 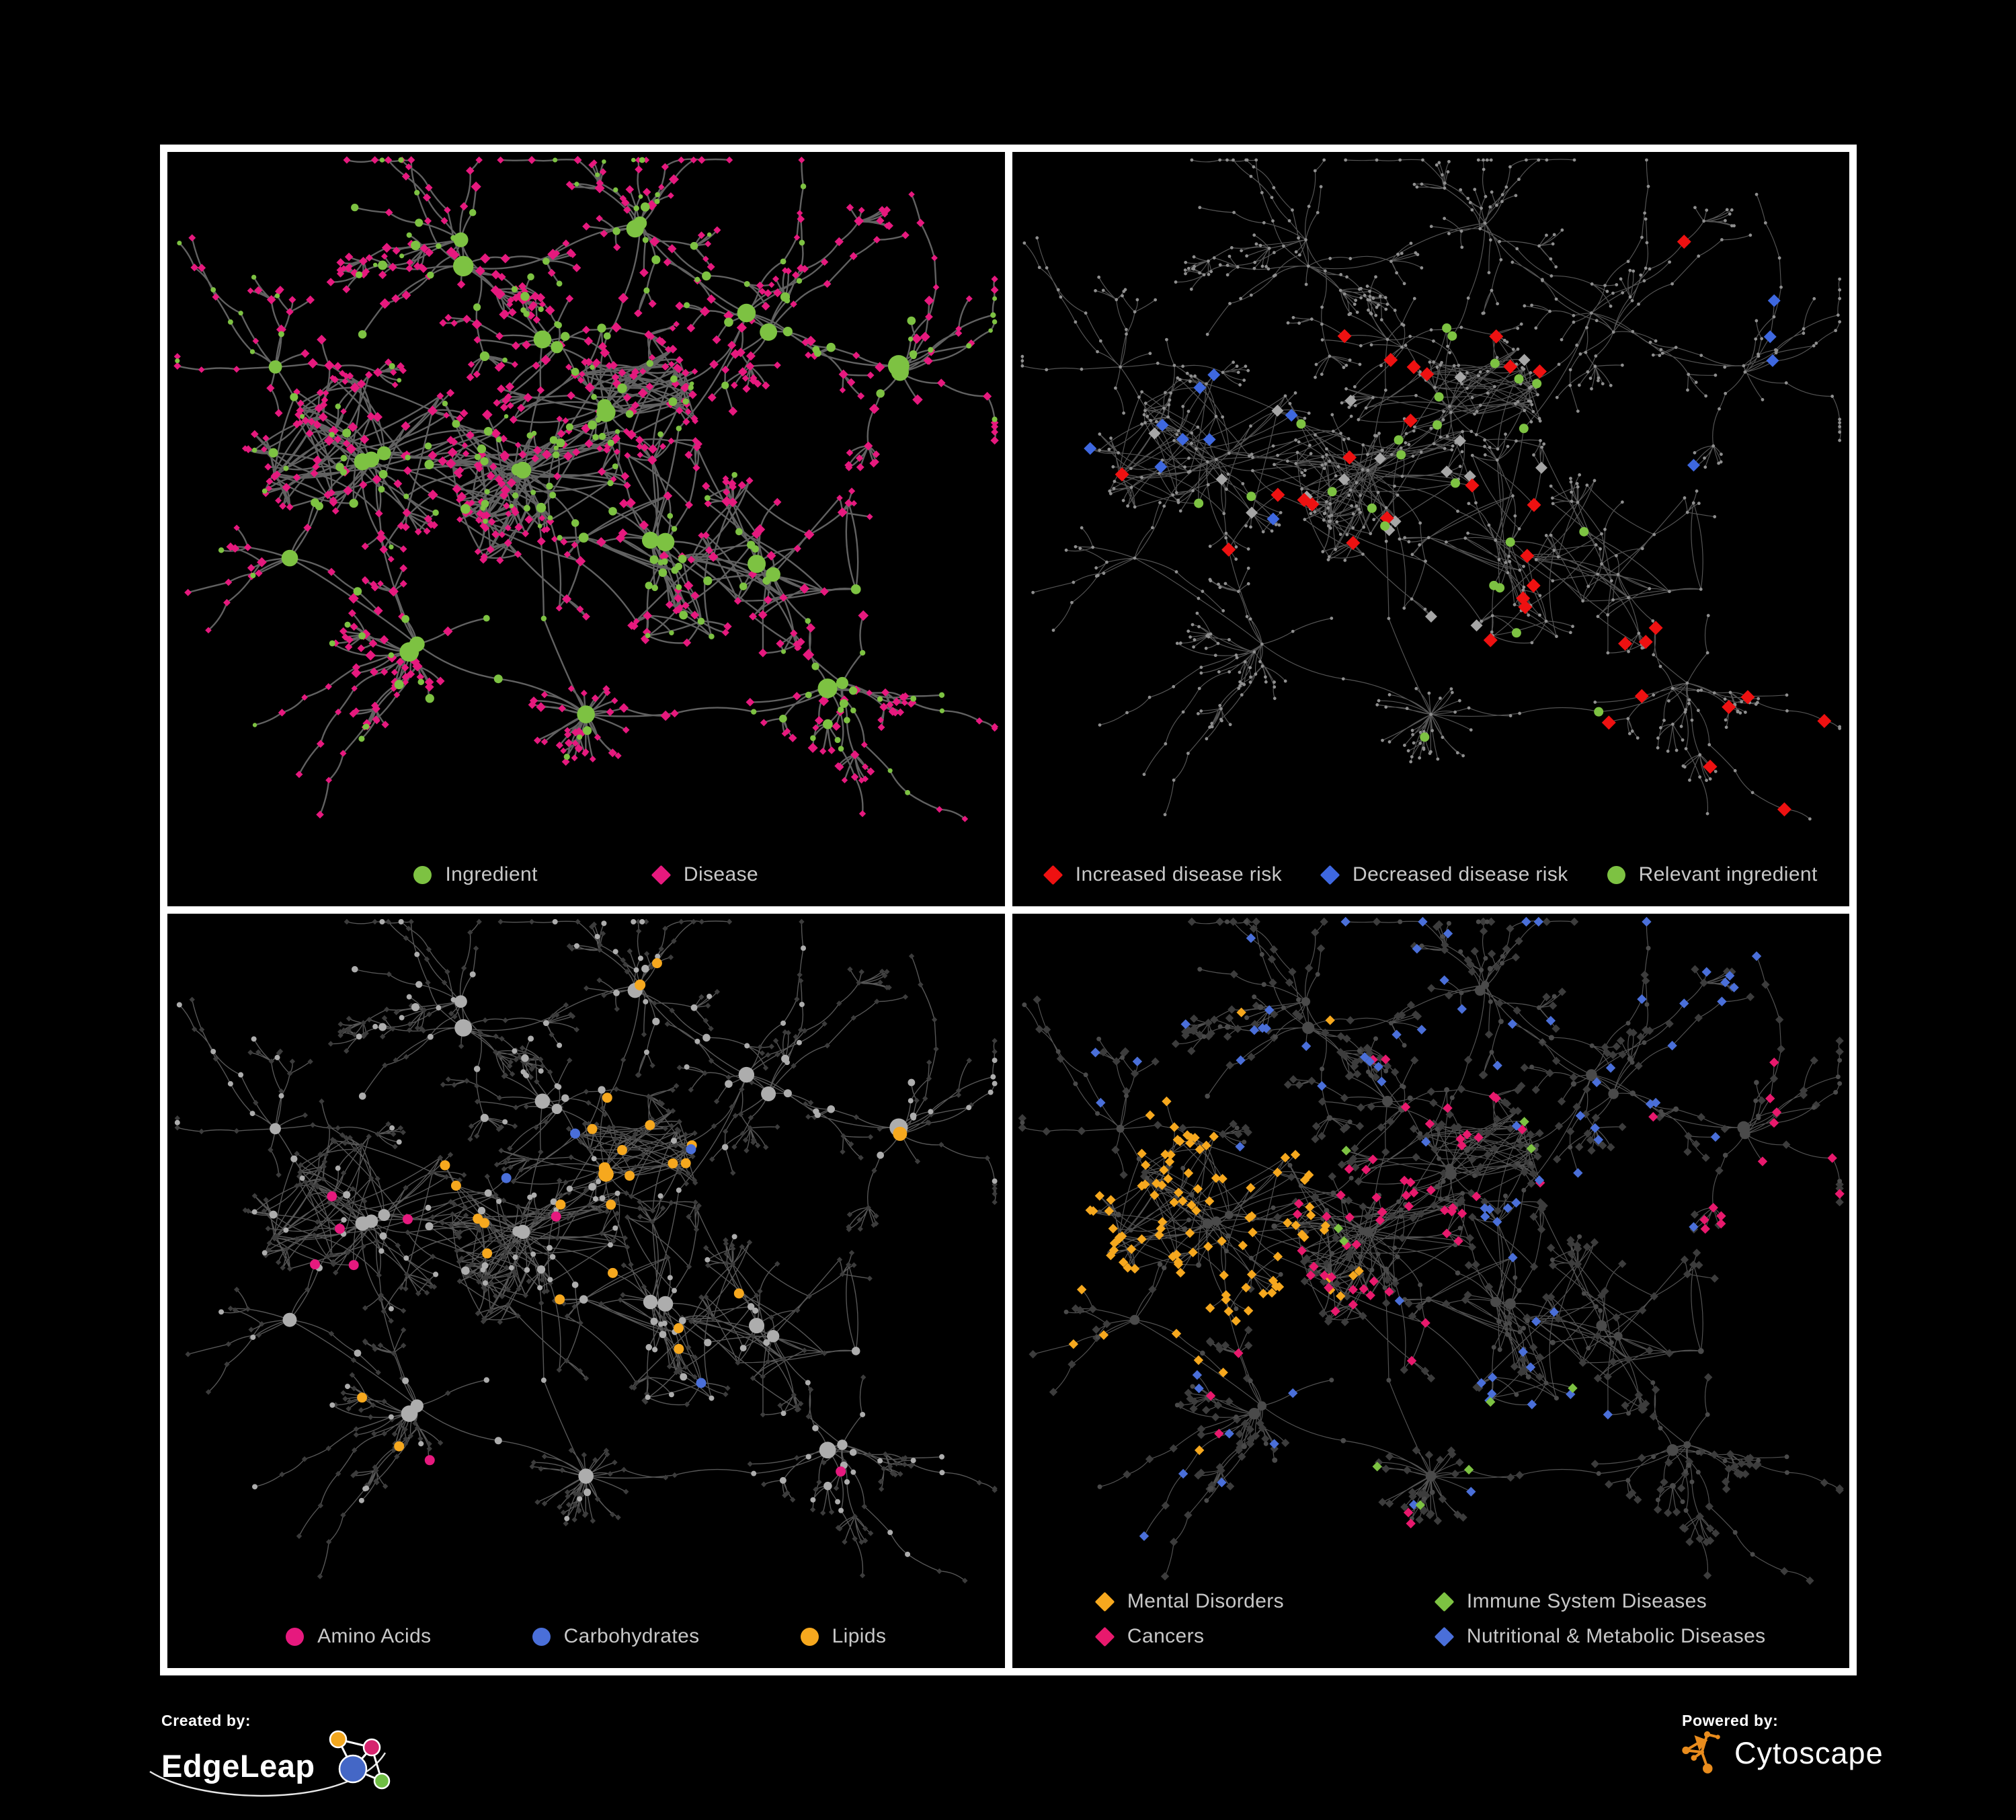 What do you see at coordinates (1179, 874) in the screenshot?
I see `legend-label: Increased disease risk` at bounding box center [1179, 874].